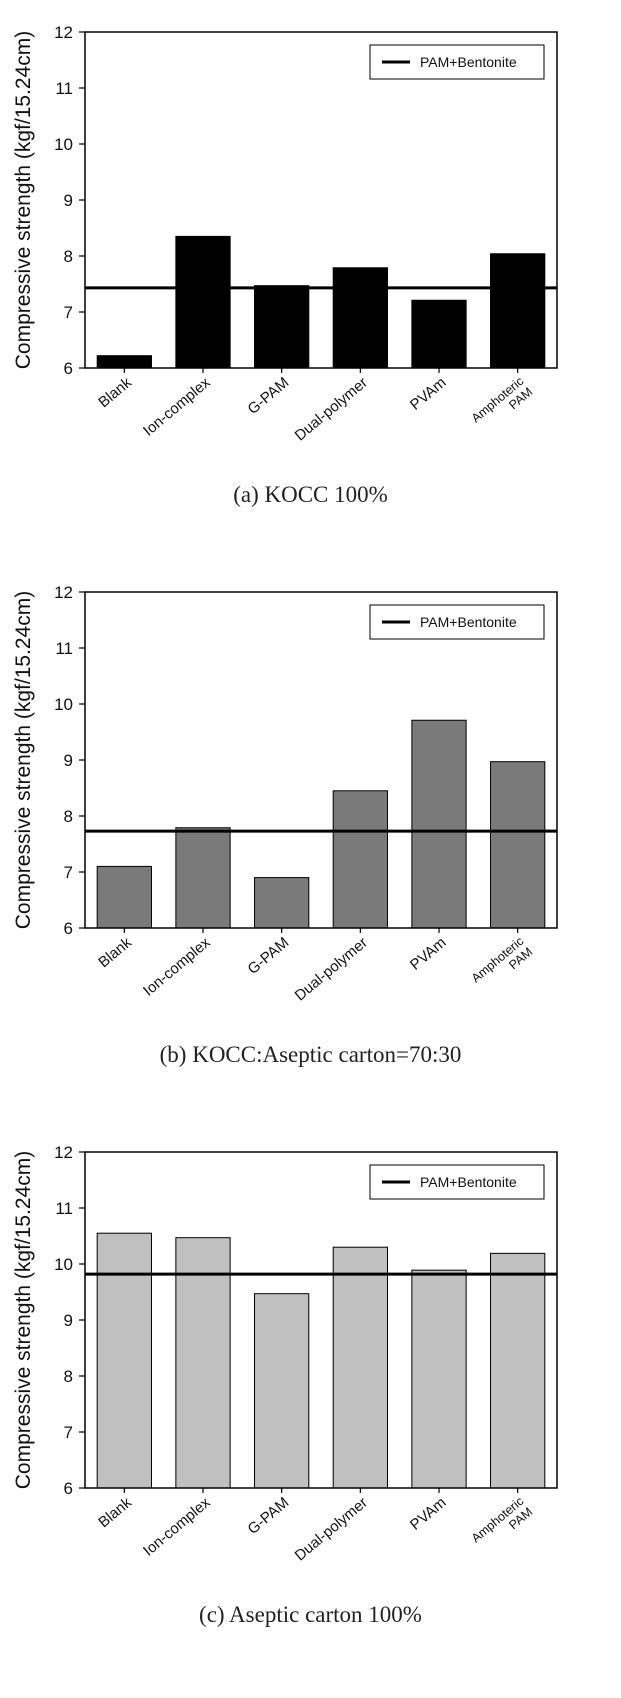 Image resolution: width=621 pixels, height=1698 pixels. I want to click on chart-caption-b: (b) KOCC:Aseptic carton=70:30, so click(310, 1054).